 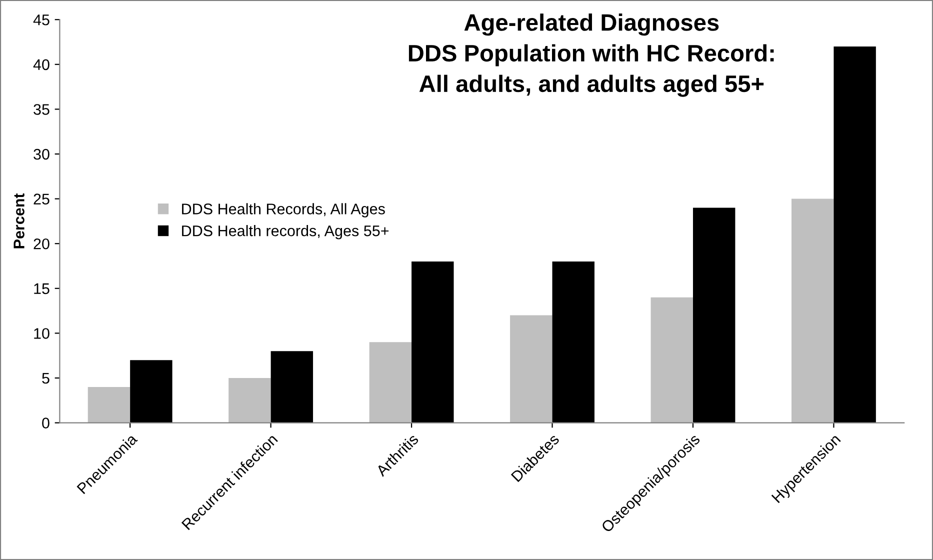 What do you see at coordinates (19, 220) in the screenshot?
I see `y-axis-title: Percent` at bounding box center [19, 220].